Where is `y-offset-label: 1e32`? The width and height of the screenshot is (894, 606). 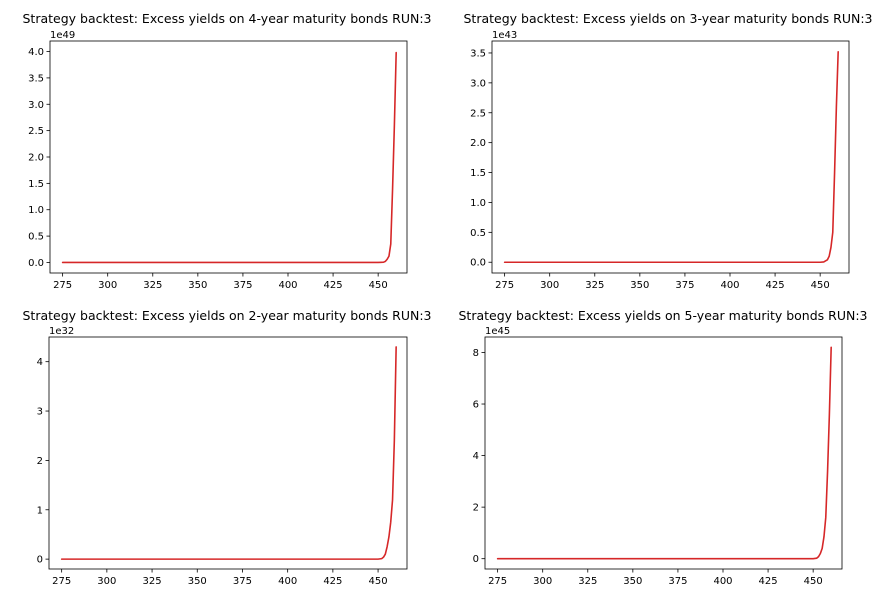
y-offset-label: 1e32 is located at coordinates (61, 331).